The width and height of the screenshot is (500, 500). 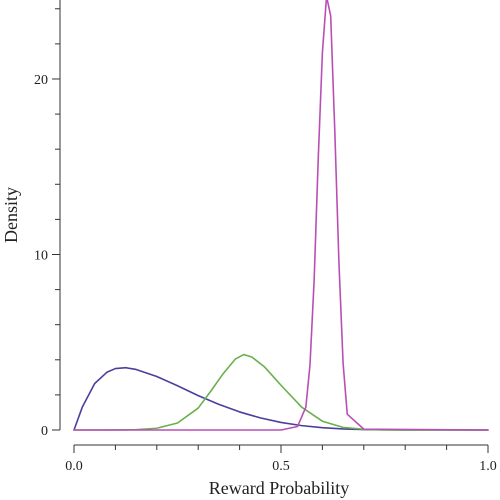 I want to click on x-ticks: 0.0 0.5 1.0, so click(x=281, y=459).